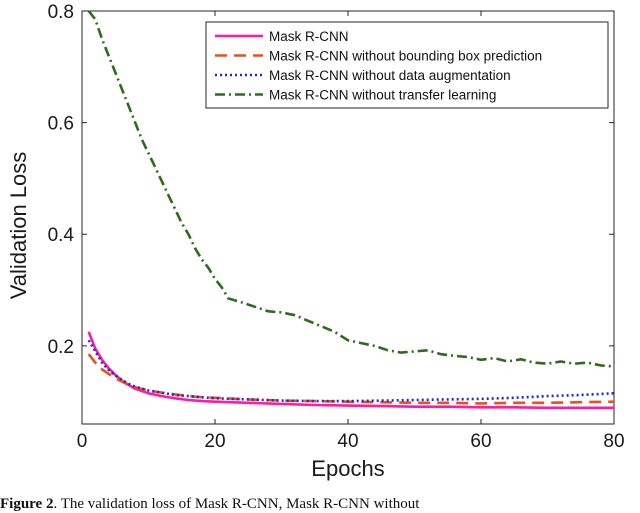 The image size is (640, 513). I want to click on x-tick-label: 80, so click(613, 441).